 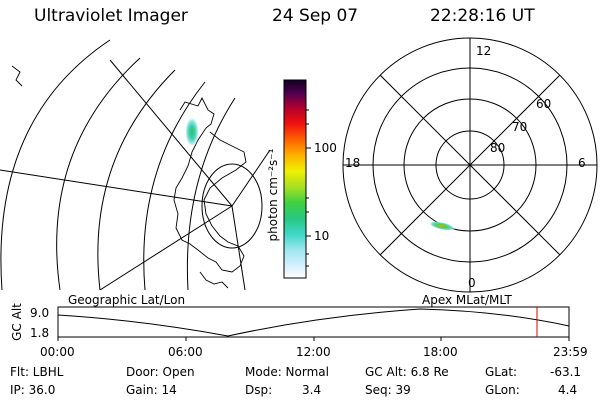 What do you see at coordinates (111, 16) in the screenshot?
I see `instrument-title: Ultraviolet Imager` at bounding box center [111, 16].